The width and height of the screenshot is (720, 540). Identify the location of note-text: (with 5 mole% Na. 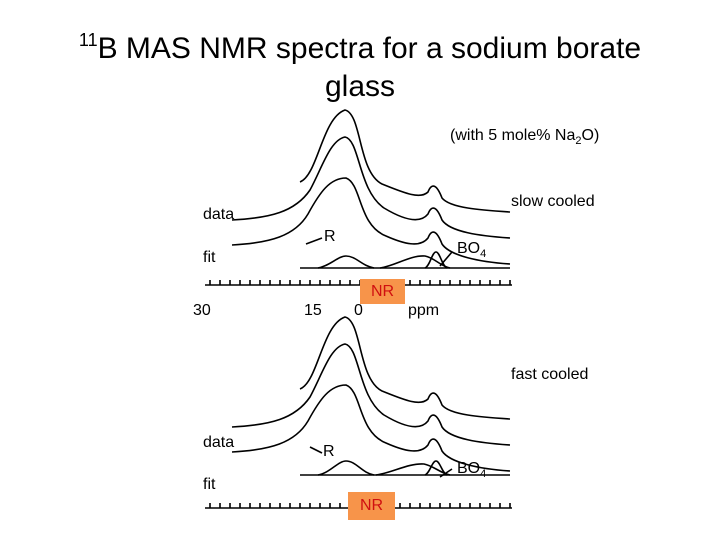
(513, 135).